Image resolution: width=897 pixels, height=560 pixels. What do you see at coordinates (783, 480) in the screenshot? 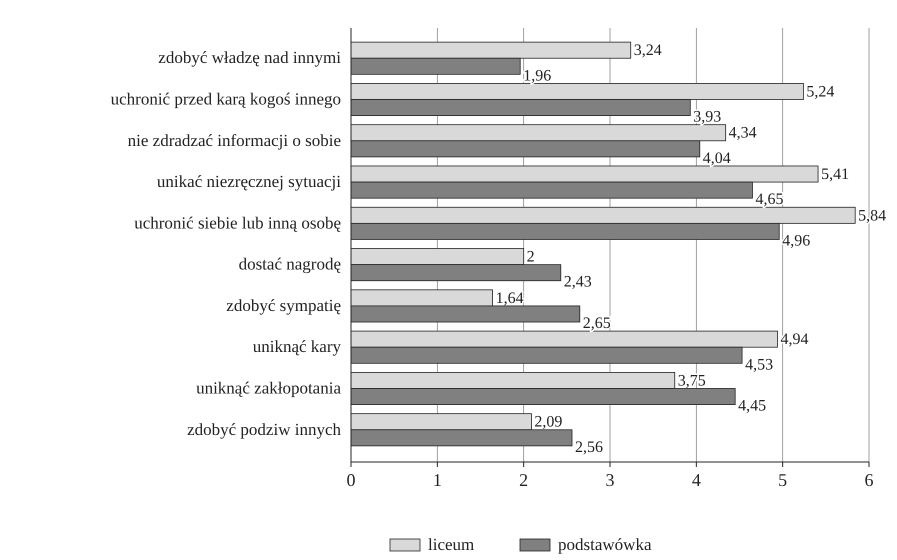
I see `x-tick-label: 5` at bounding box center [783, 480].